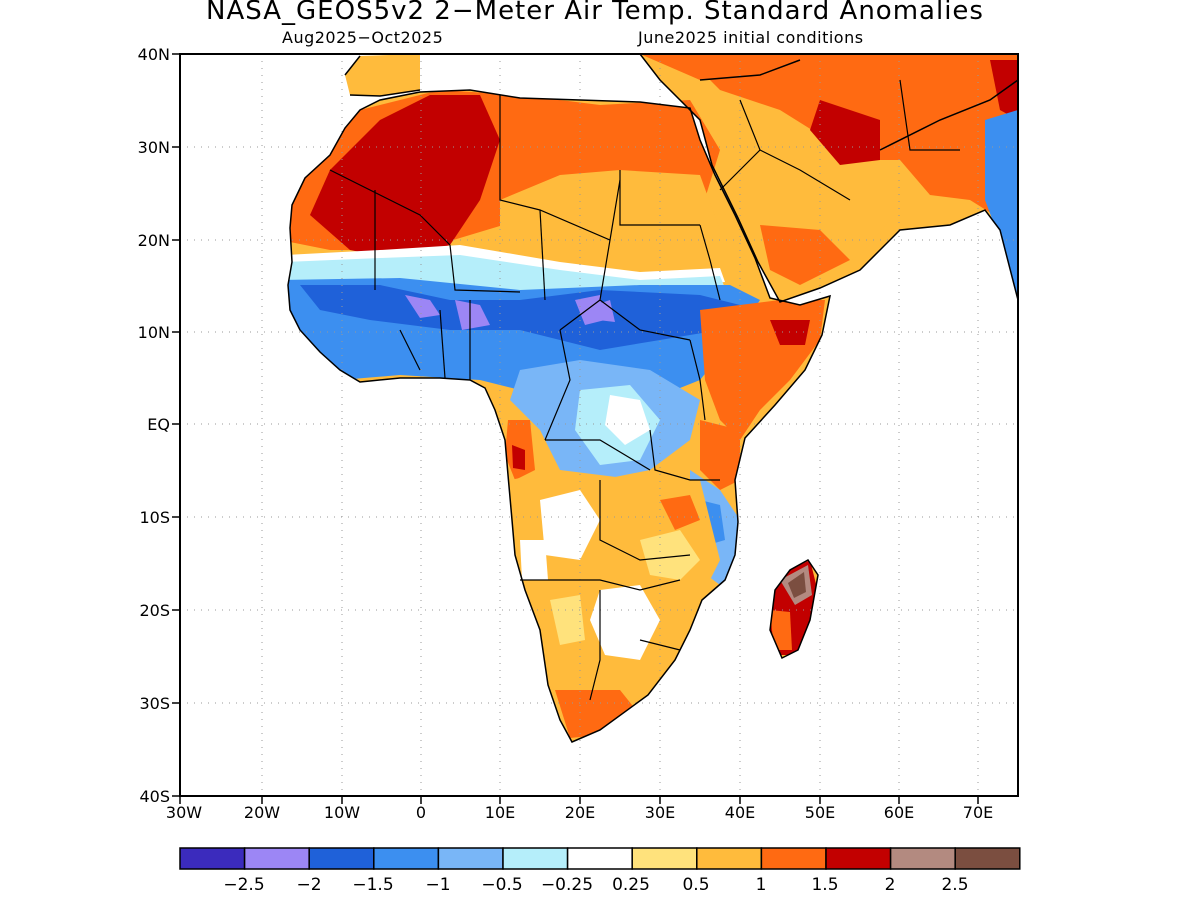 Image resolution: width=1200 pixels, height=900 pixels. Describe the element at coordinates (631, 885) in the screenshot. I see `colorbar-label: 0.25` at that location.